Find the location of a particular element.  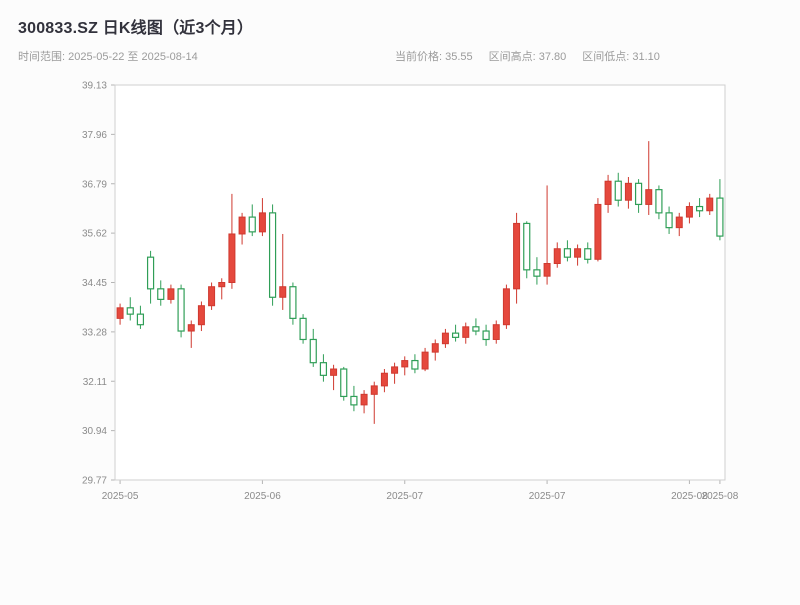

y-axis-label: 34.45 is located at coordinates (94, 283).